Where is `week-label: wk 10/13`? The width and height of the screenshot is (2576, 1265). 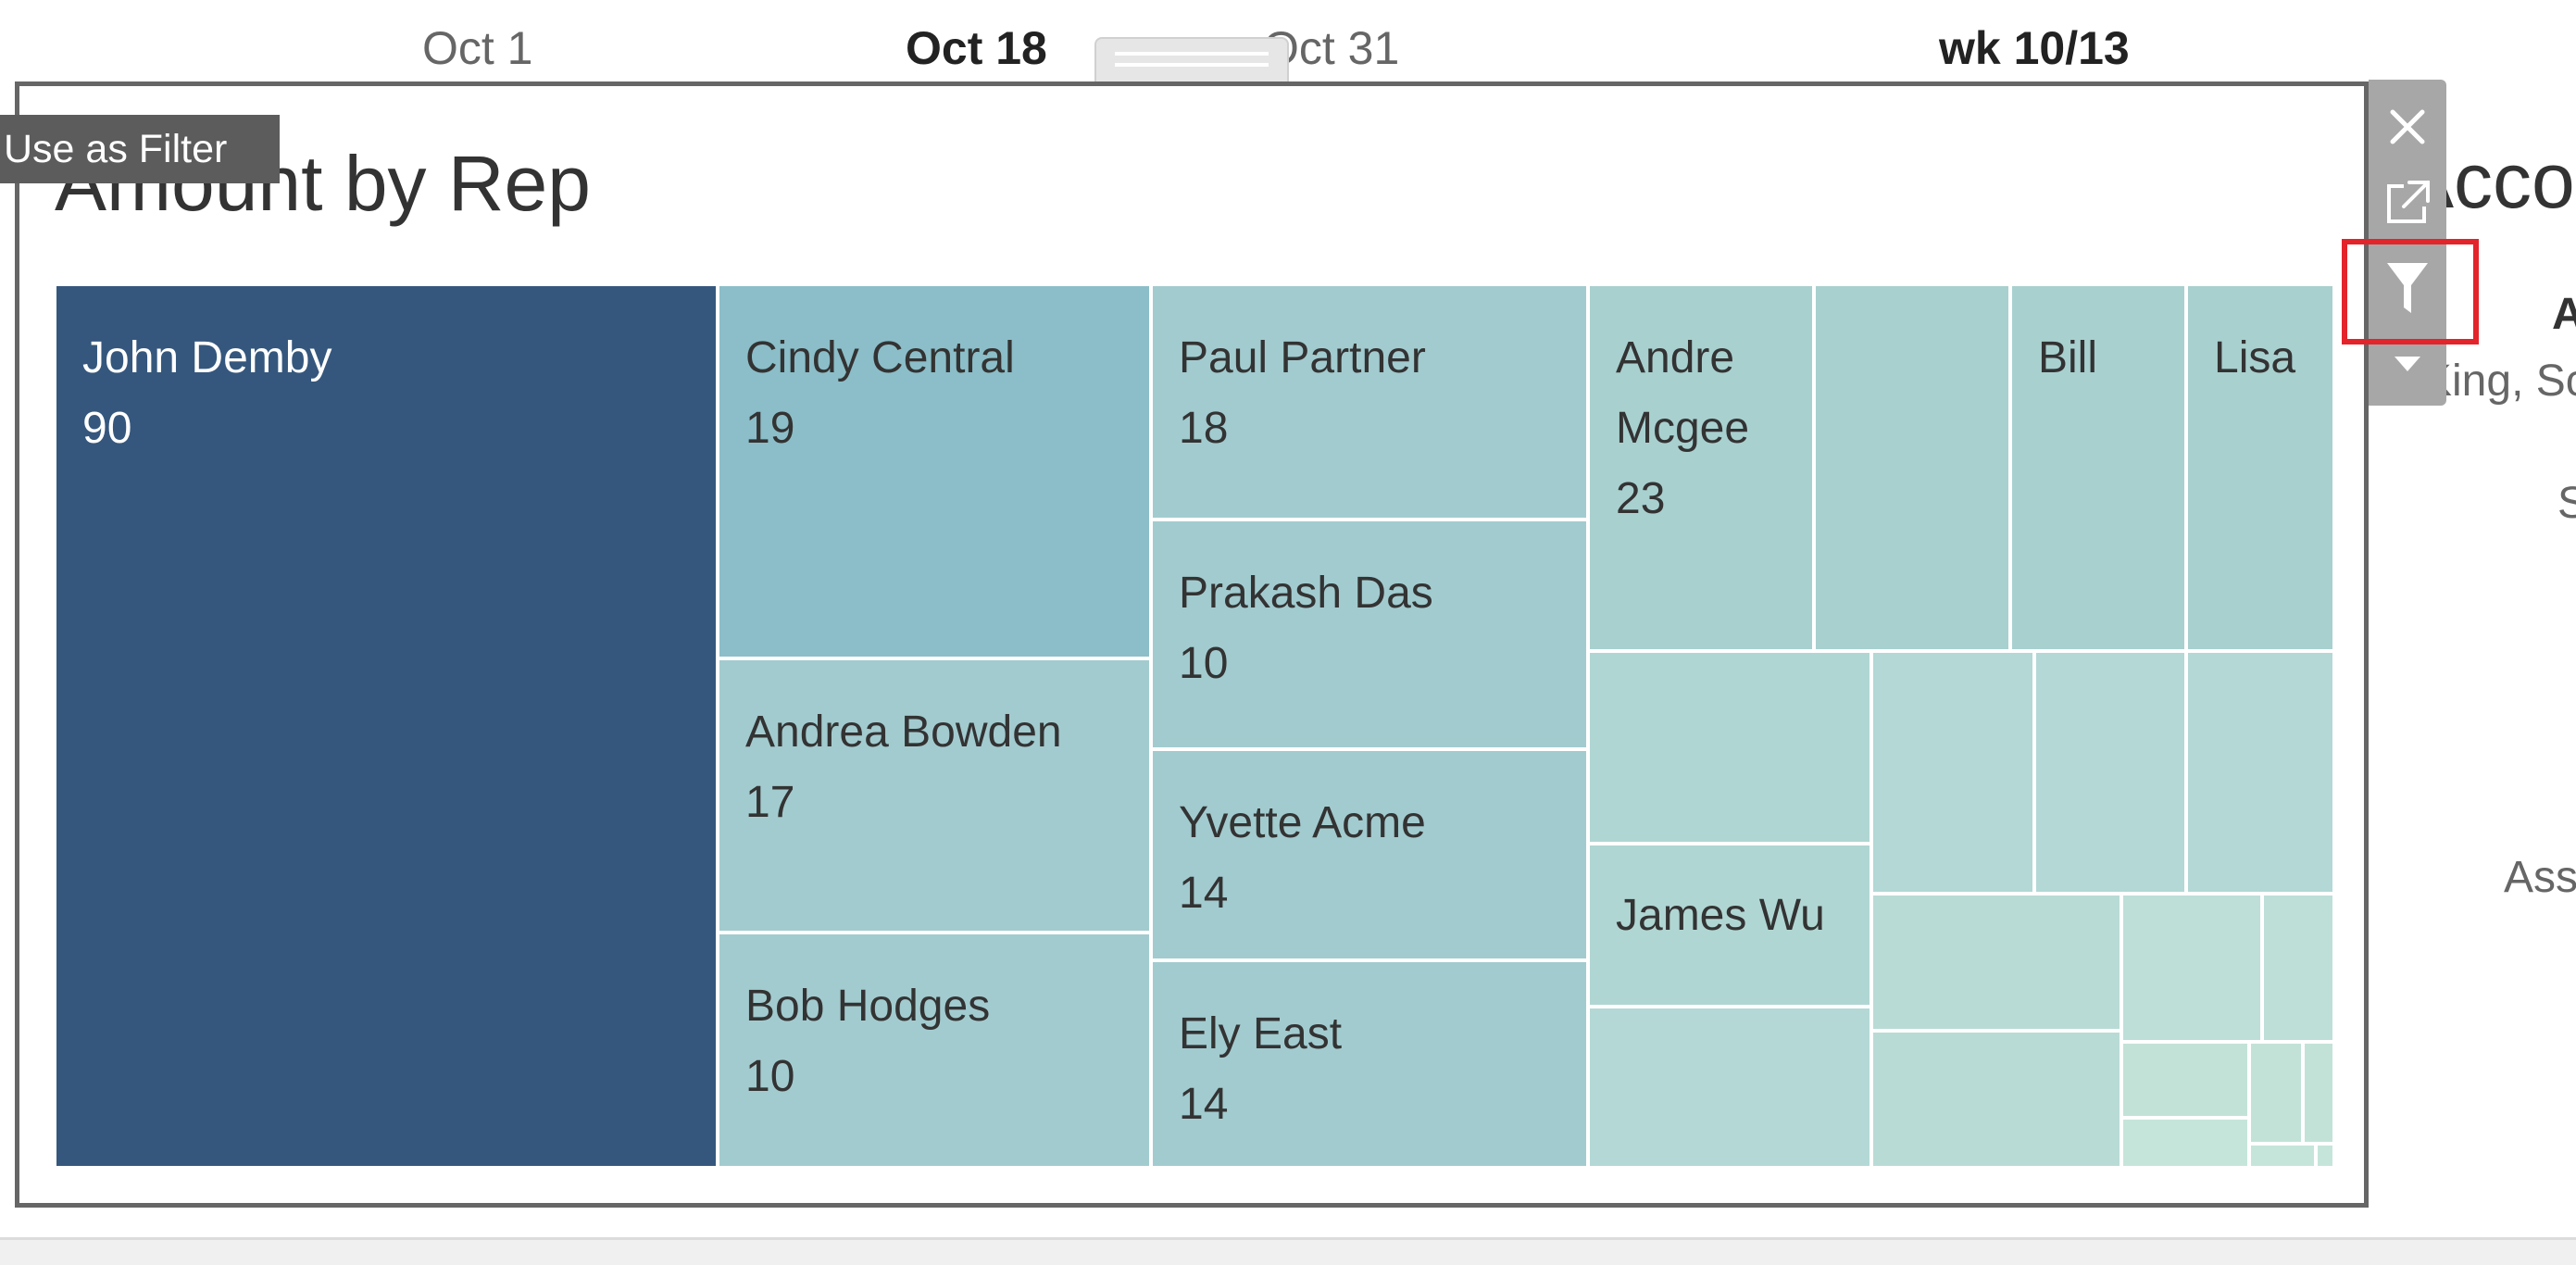 week-label: wk 10/13 is located at coordinates (2035, 48).